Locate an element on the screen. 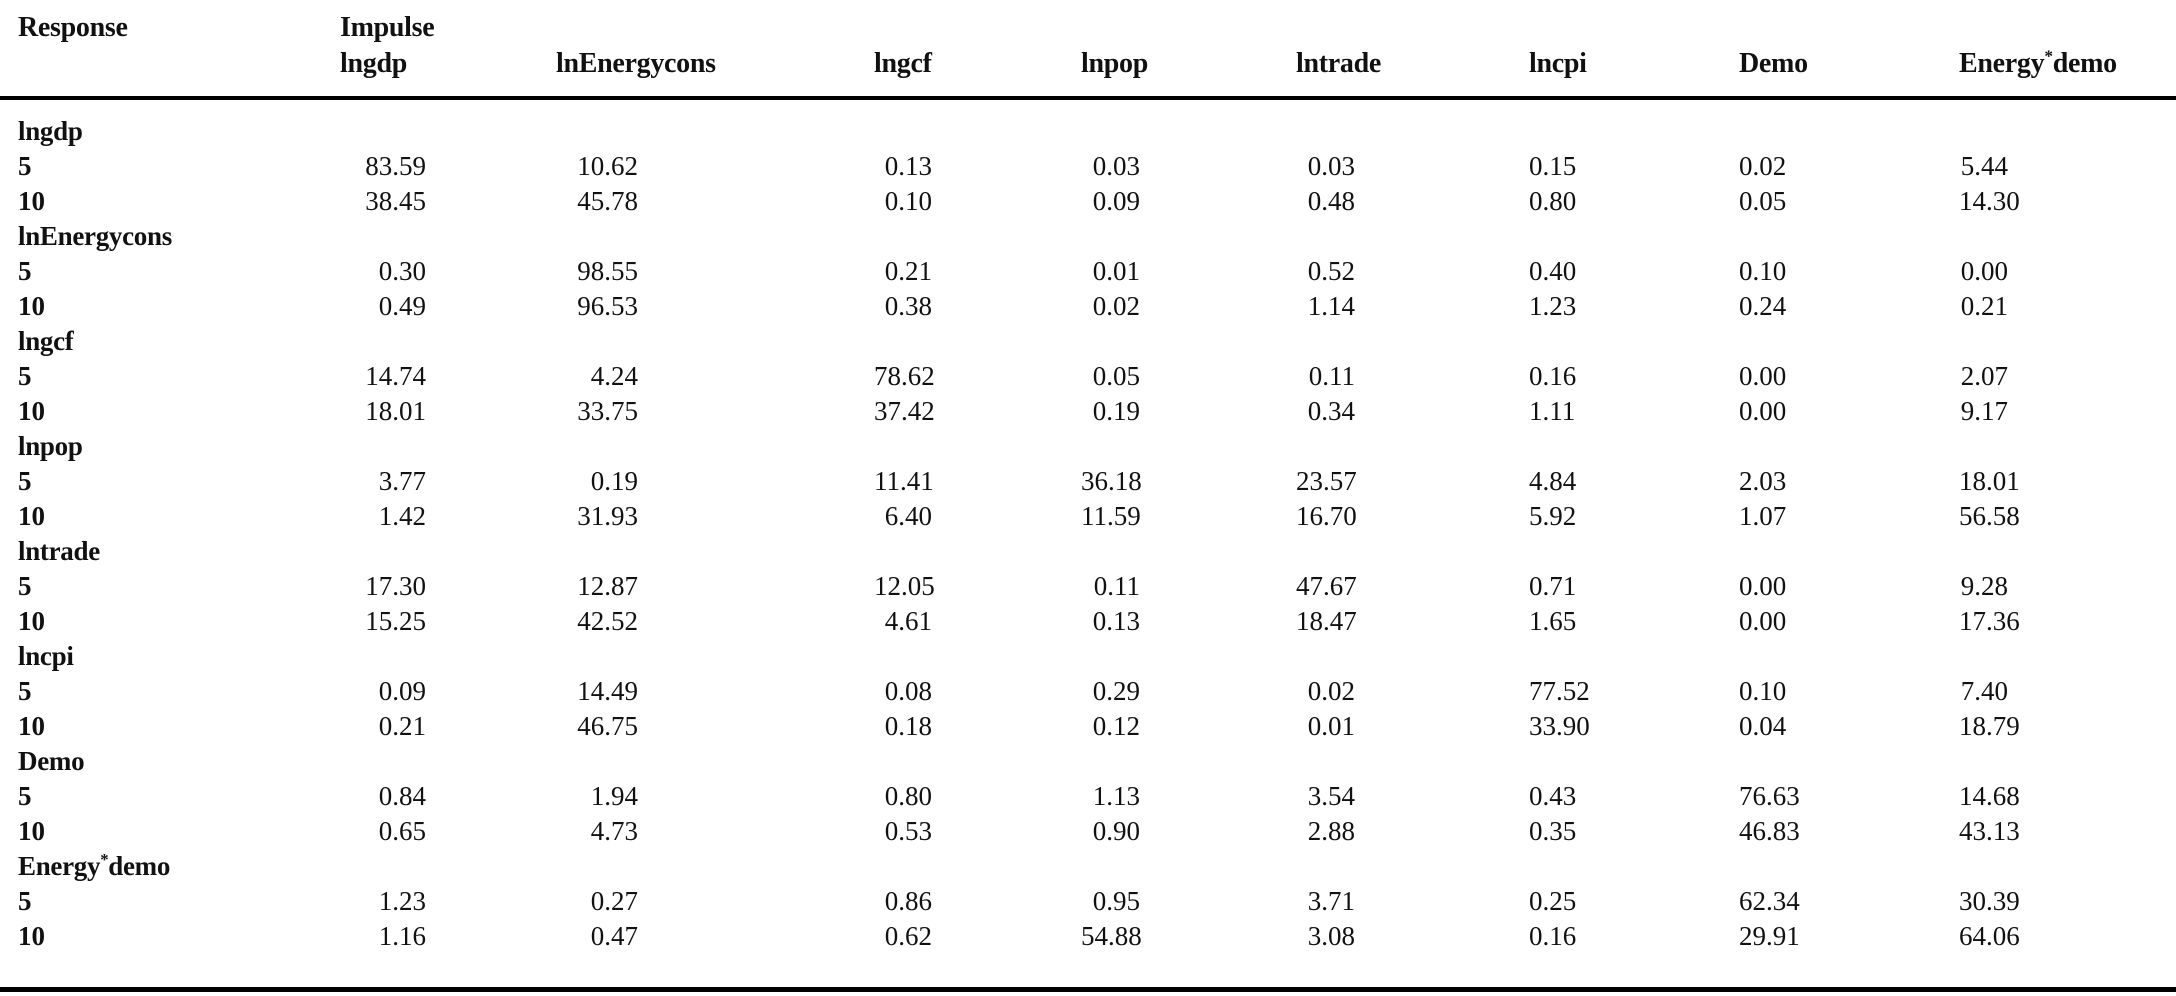  value-cell: 0.03 is located at coordinates (1116, 166).